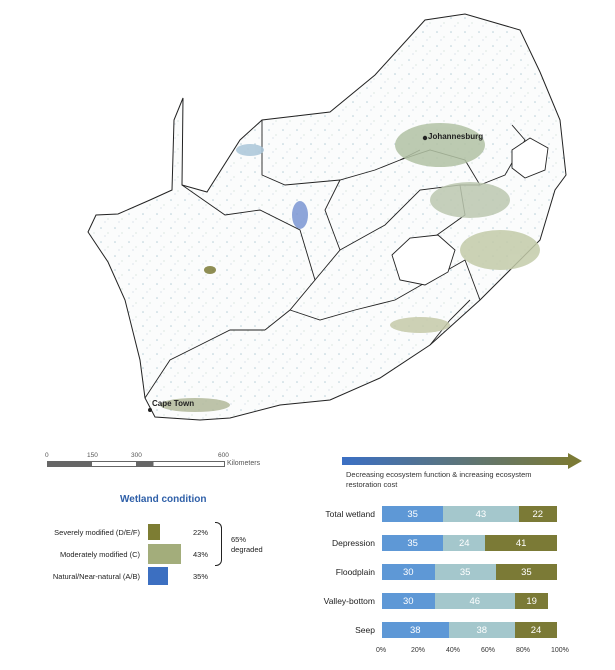 The image size is (615, 670). I want to click on scale-tick-300: 300, so click(136, 455).